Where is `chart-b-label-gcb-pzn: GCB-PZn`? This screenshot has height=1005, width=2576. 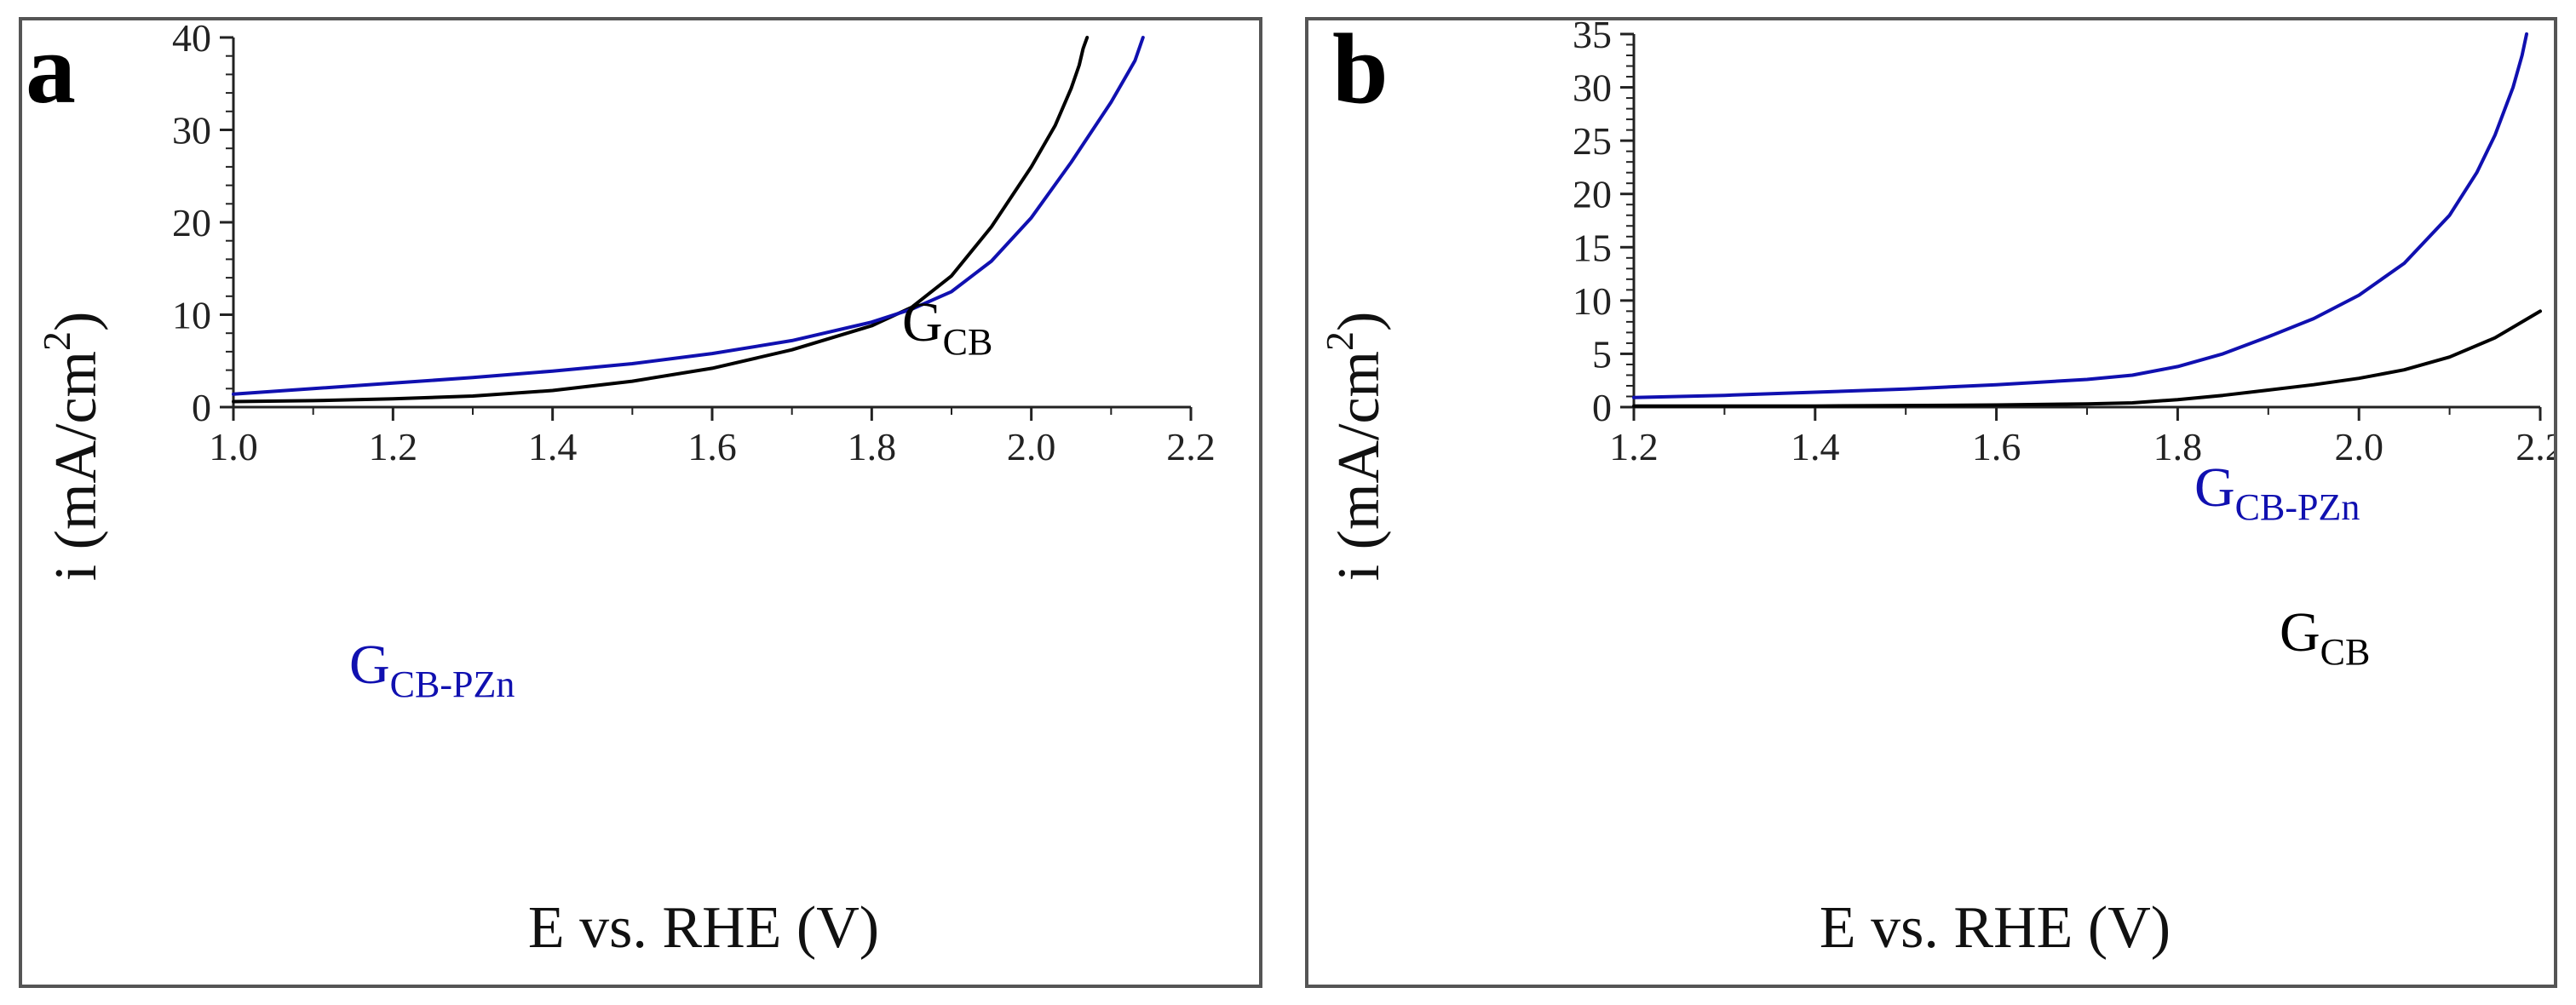
chart-b-label-gcb-pzn: GCB-PZn is located at coordinates (2277, 492).